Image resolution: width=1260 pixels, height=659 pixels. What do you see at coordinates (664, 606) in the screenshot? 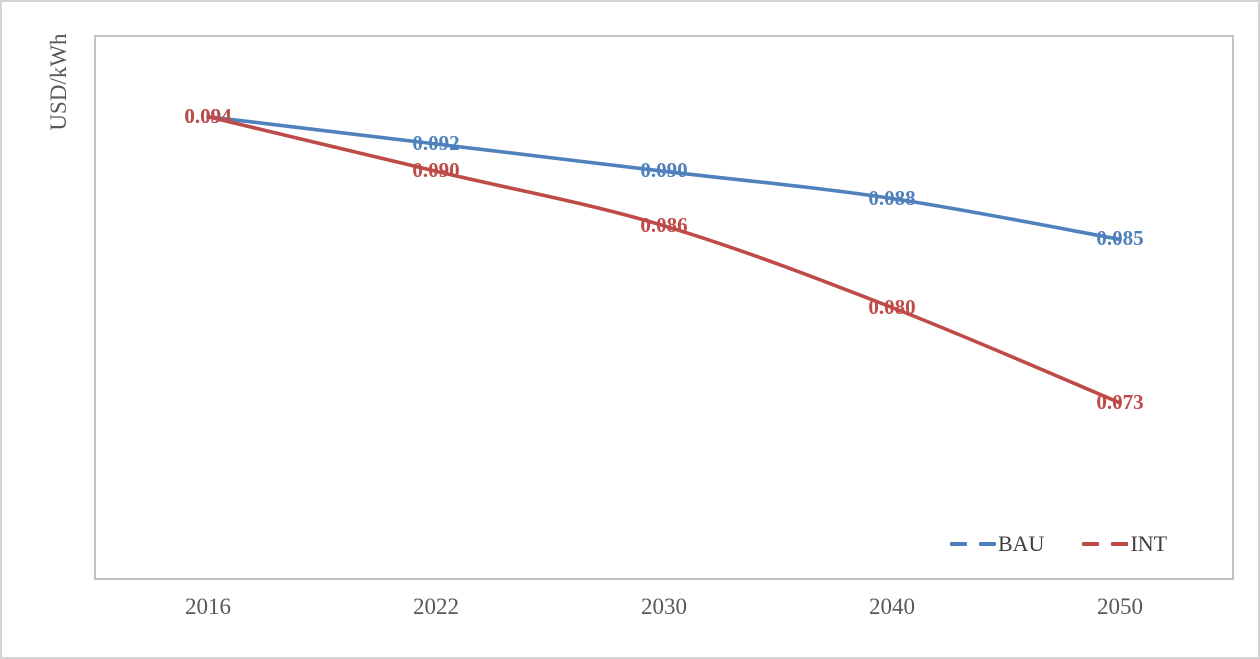
I see `x-tick-2030: 2030` at bounding box center [664, 606].